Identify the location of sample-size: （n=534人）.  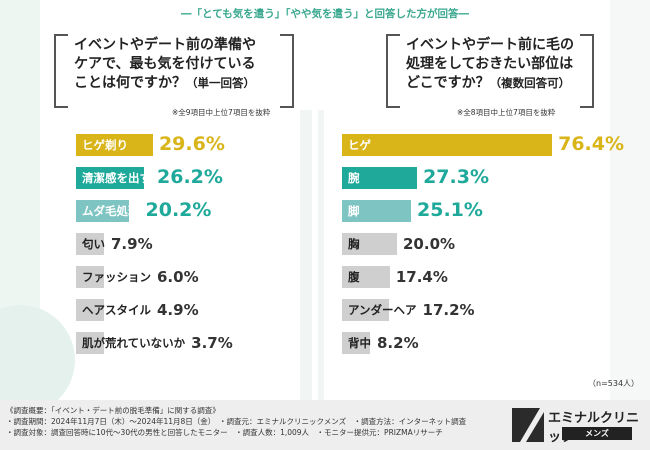
(614, 383).